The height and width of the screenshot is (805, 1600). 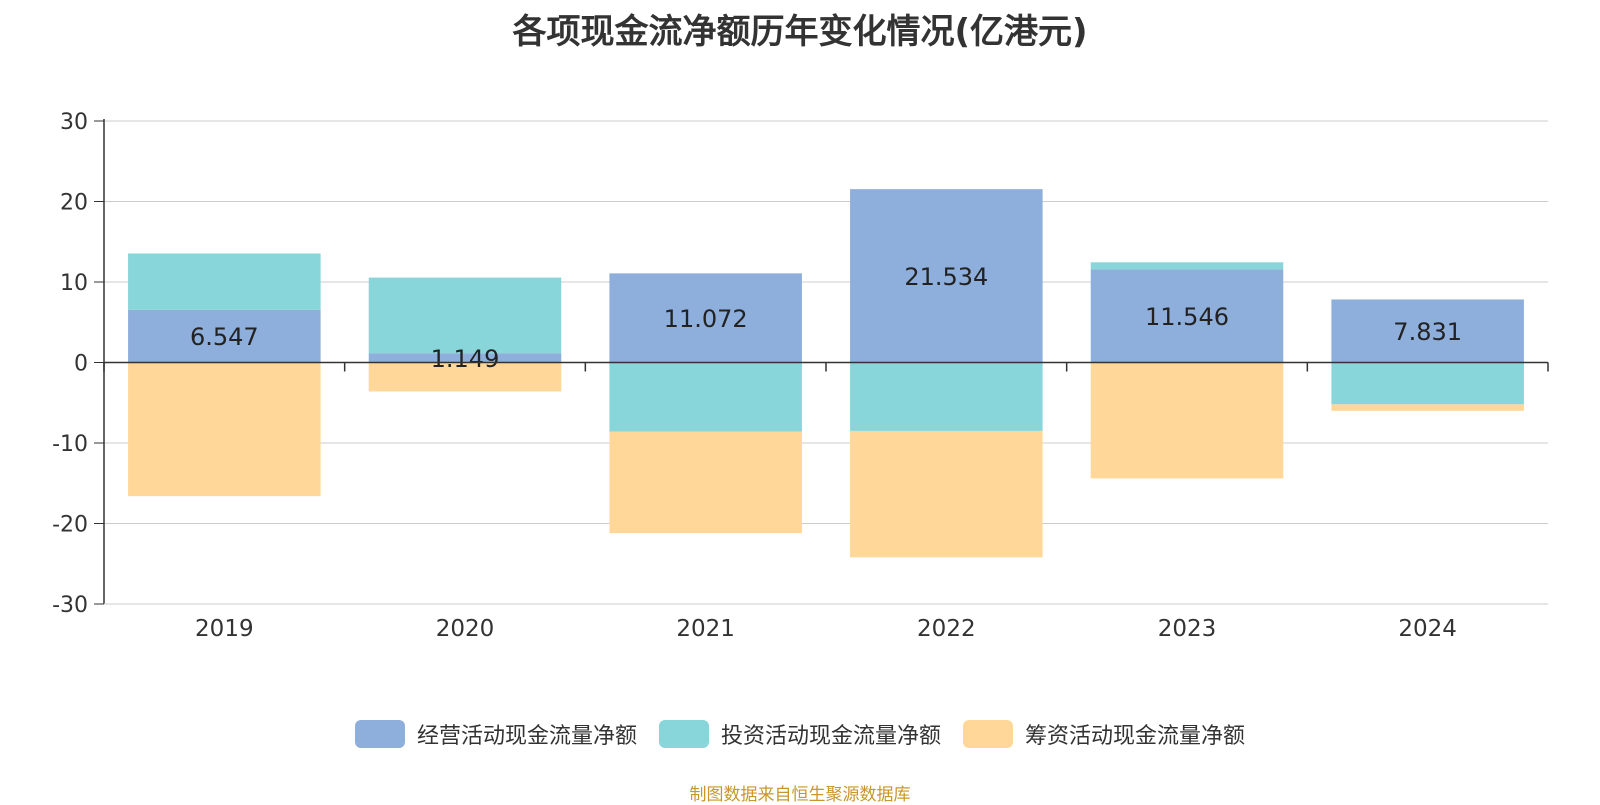 I want to click on legend: 经营活动现金流量净额 投资活动现金流量净额 筹资活动现金流量净额, so click(x=800, y=734).